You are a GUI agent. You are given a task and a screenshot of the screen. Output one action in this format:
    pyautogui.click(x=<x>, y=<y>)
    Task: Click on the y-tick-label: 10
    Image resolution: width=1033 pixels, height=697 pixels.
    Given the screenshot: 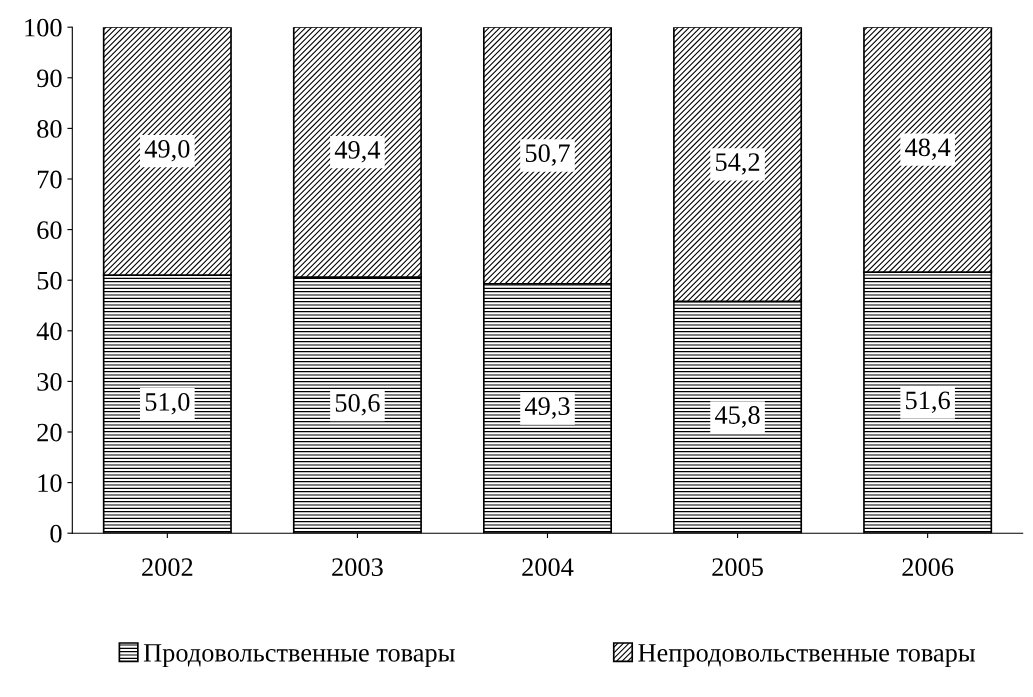 What is the action you would take?
    pyautogui.click(x=50, y=483)
    